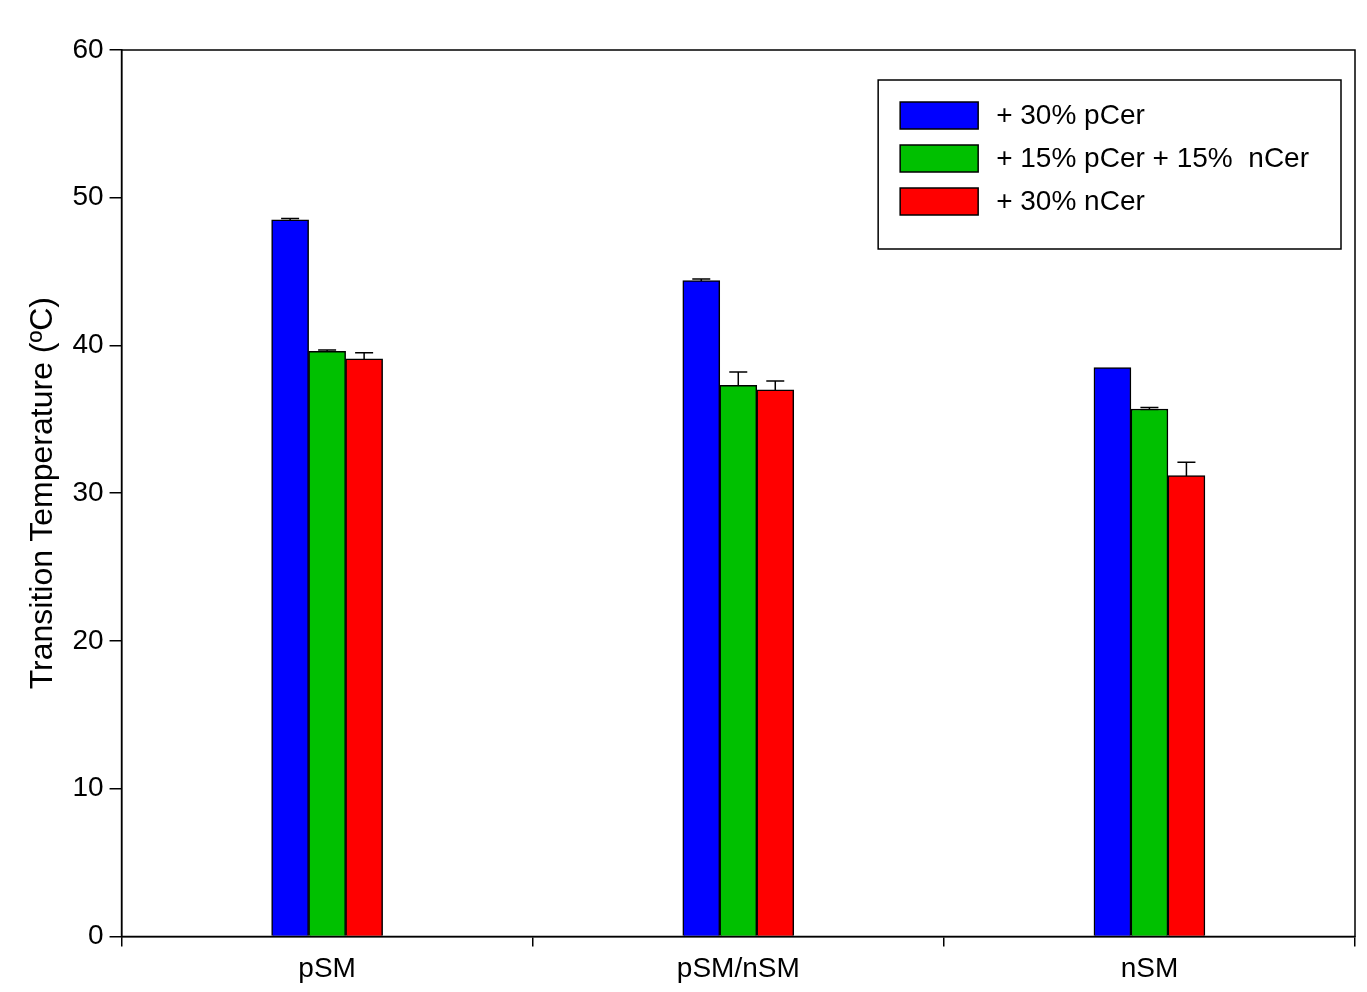 This screenshot has height=992, width=1367. What do you see at coordinates (1152, 157) in the screenshot?
I see `legend-label: + 15% pCer + 15% nCer` at bounding box center [1152, 157].